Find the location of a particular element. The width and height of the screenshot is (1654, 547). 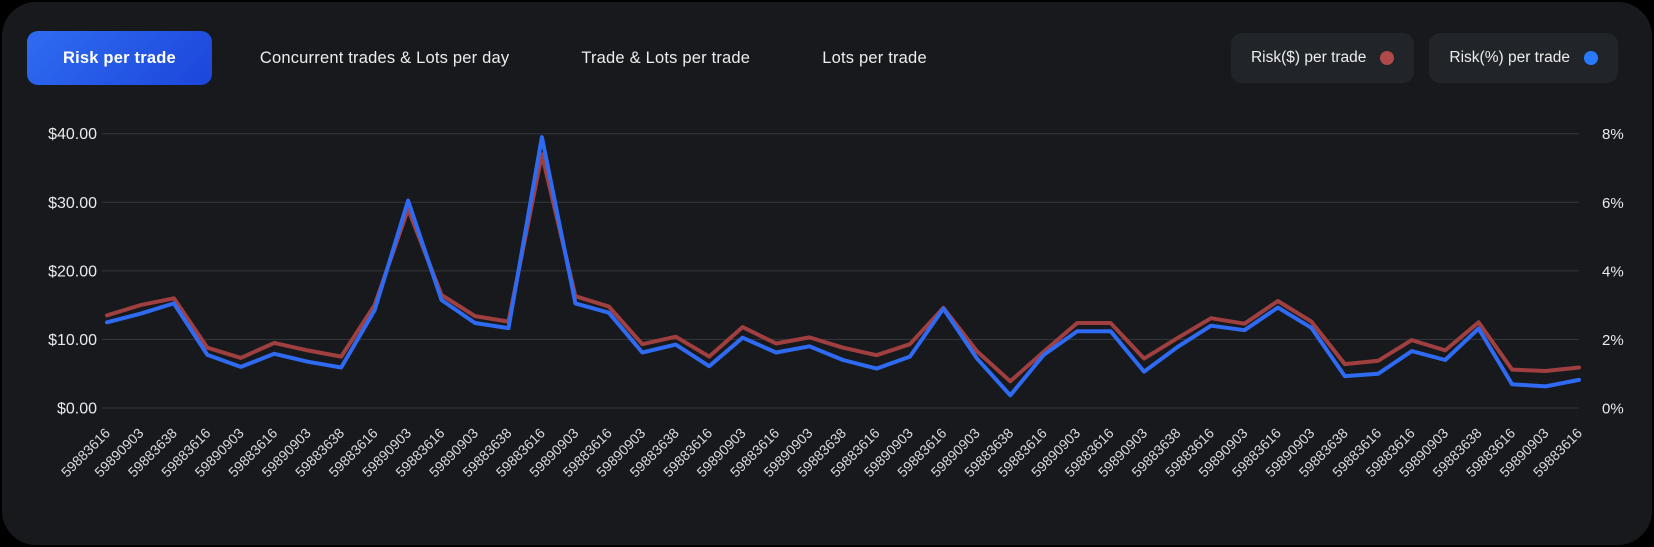

y-axis-left-tick: $30.00 is located at coordinates (72, 203).